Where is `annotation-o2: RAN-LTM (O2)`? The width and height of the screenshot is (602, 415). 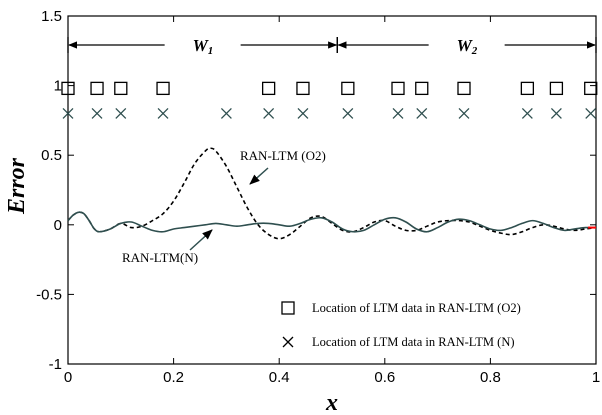 annotation-o2: RAN-LTM (O2) is located at coordinates (283, 155).